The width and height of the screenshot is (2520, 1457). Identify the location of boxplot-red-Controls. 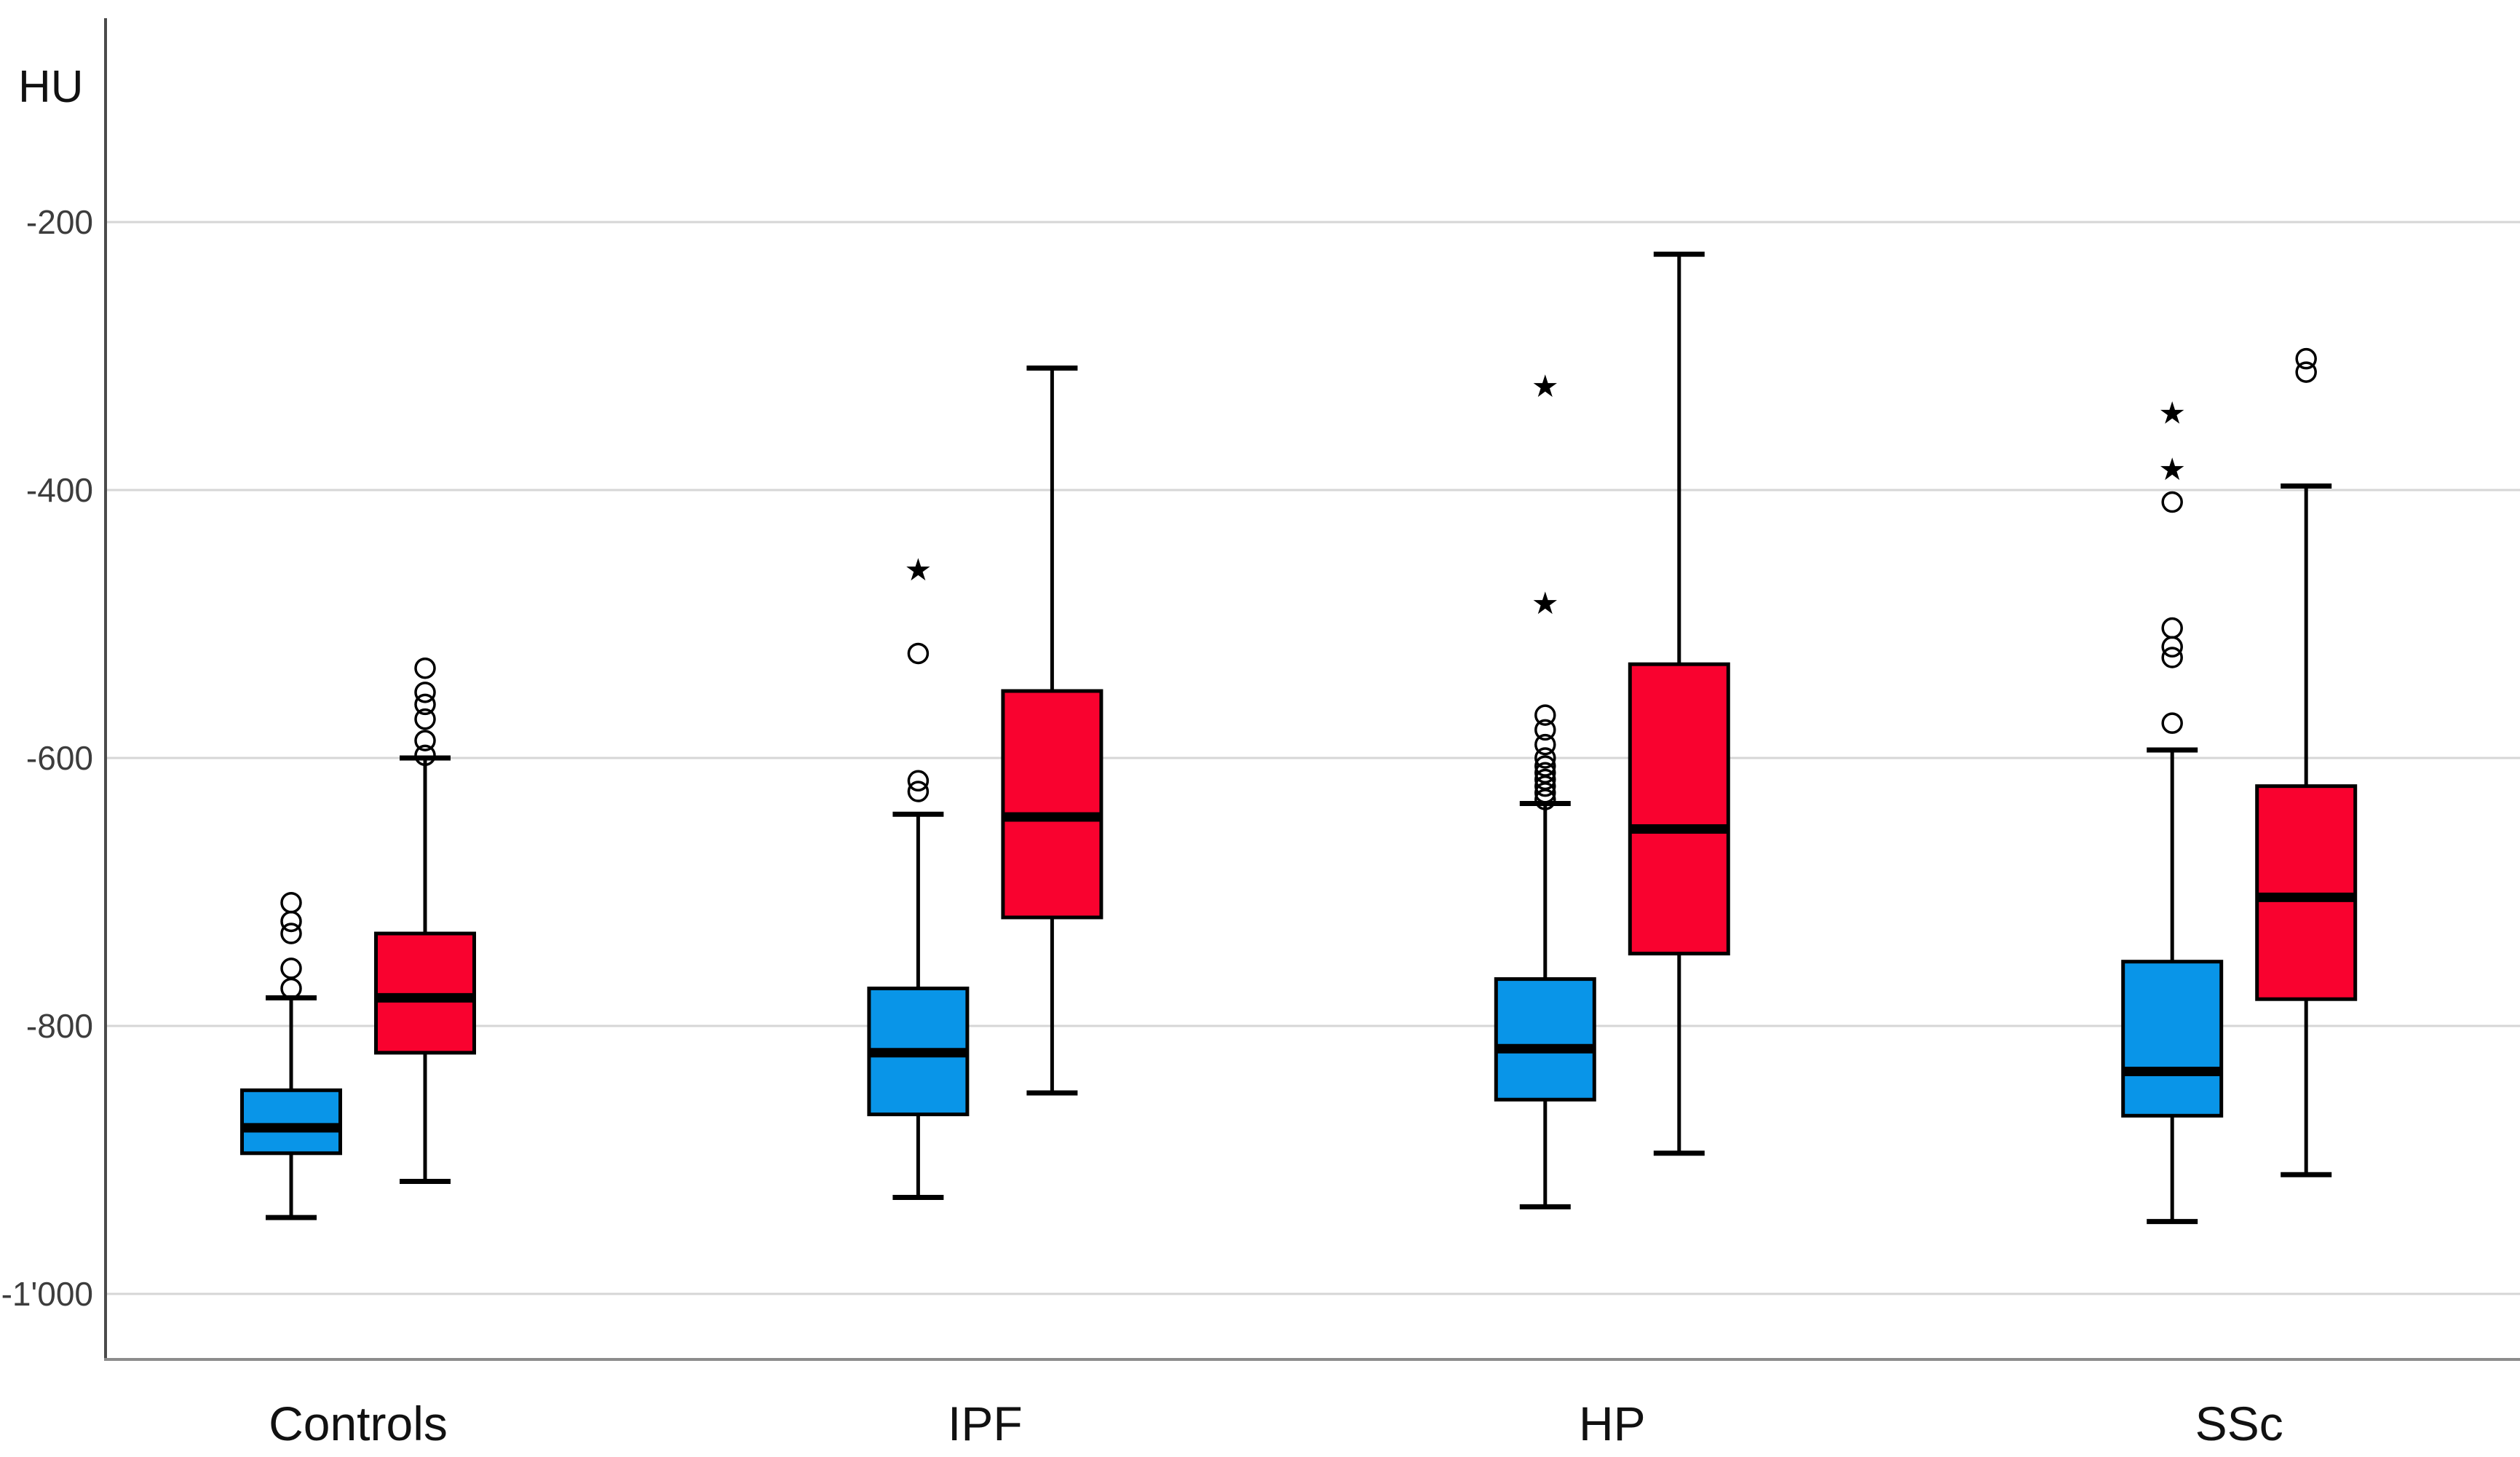
(425, 920).